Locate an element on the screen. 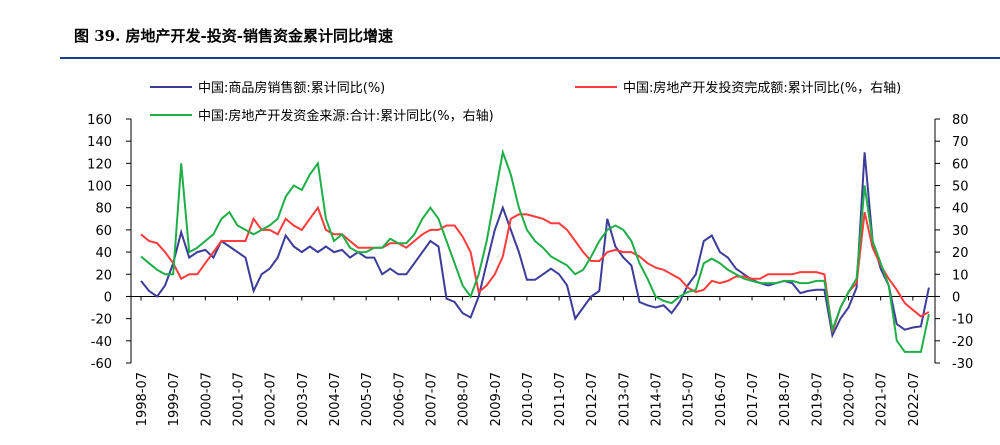 The width and height of the screenshot is (1000, 445). x-tick-label: 2014-07 is located at coordinates (657, 399).